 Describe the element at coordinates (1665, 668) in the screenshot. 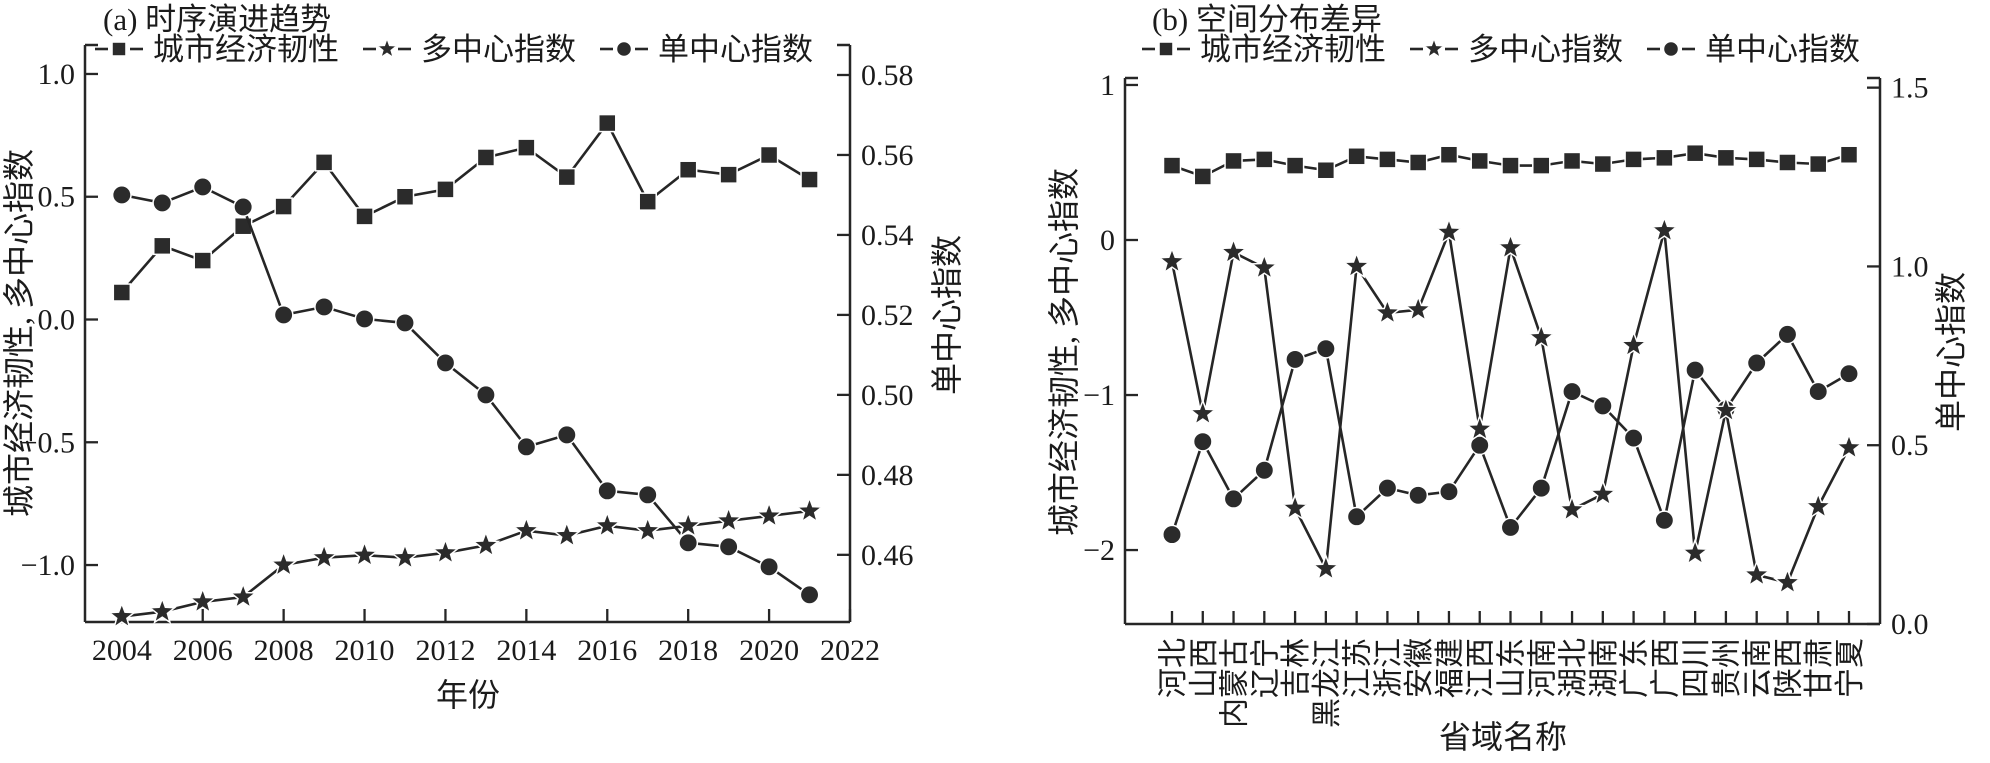

I see `x-axis-tick-label: 广西` at that location.